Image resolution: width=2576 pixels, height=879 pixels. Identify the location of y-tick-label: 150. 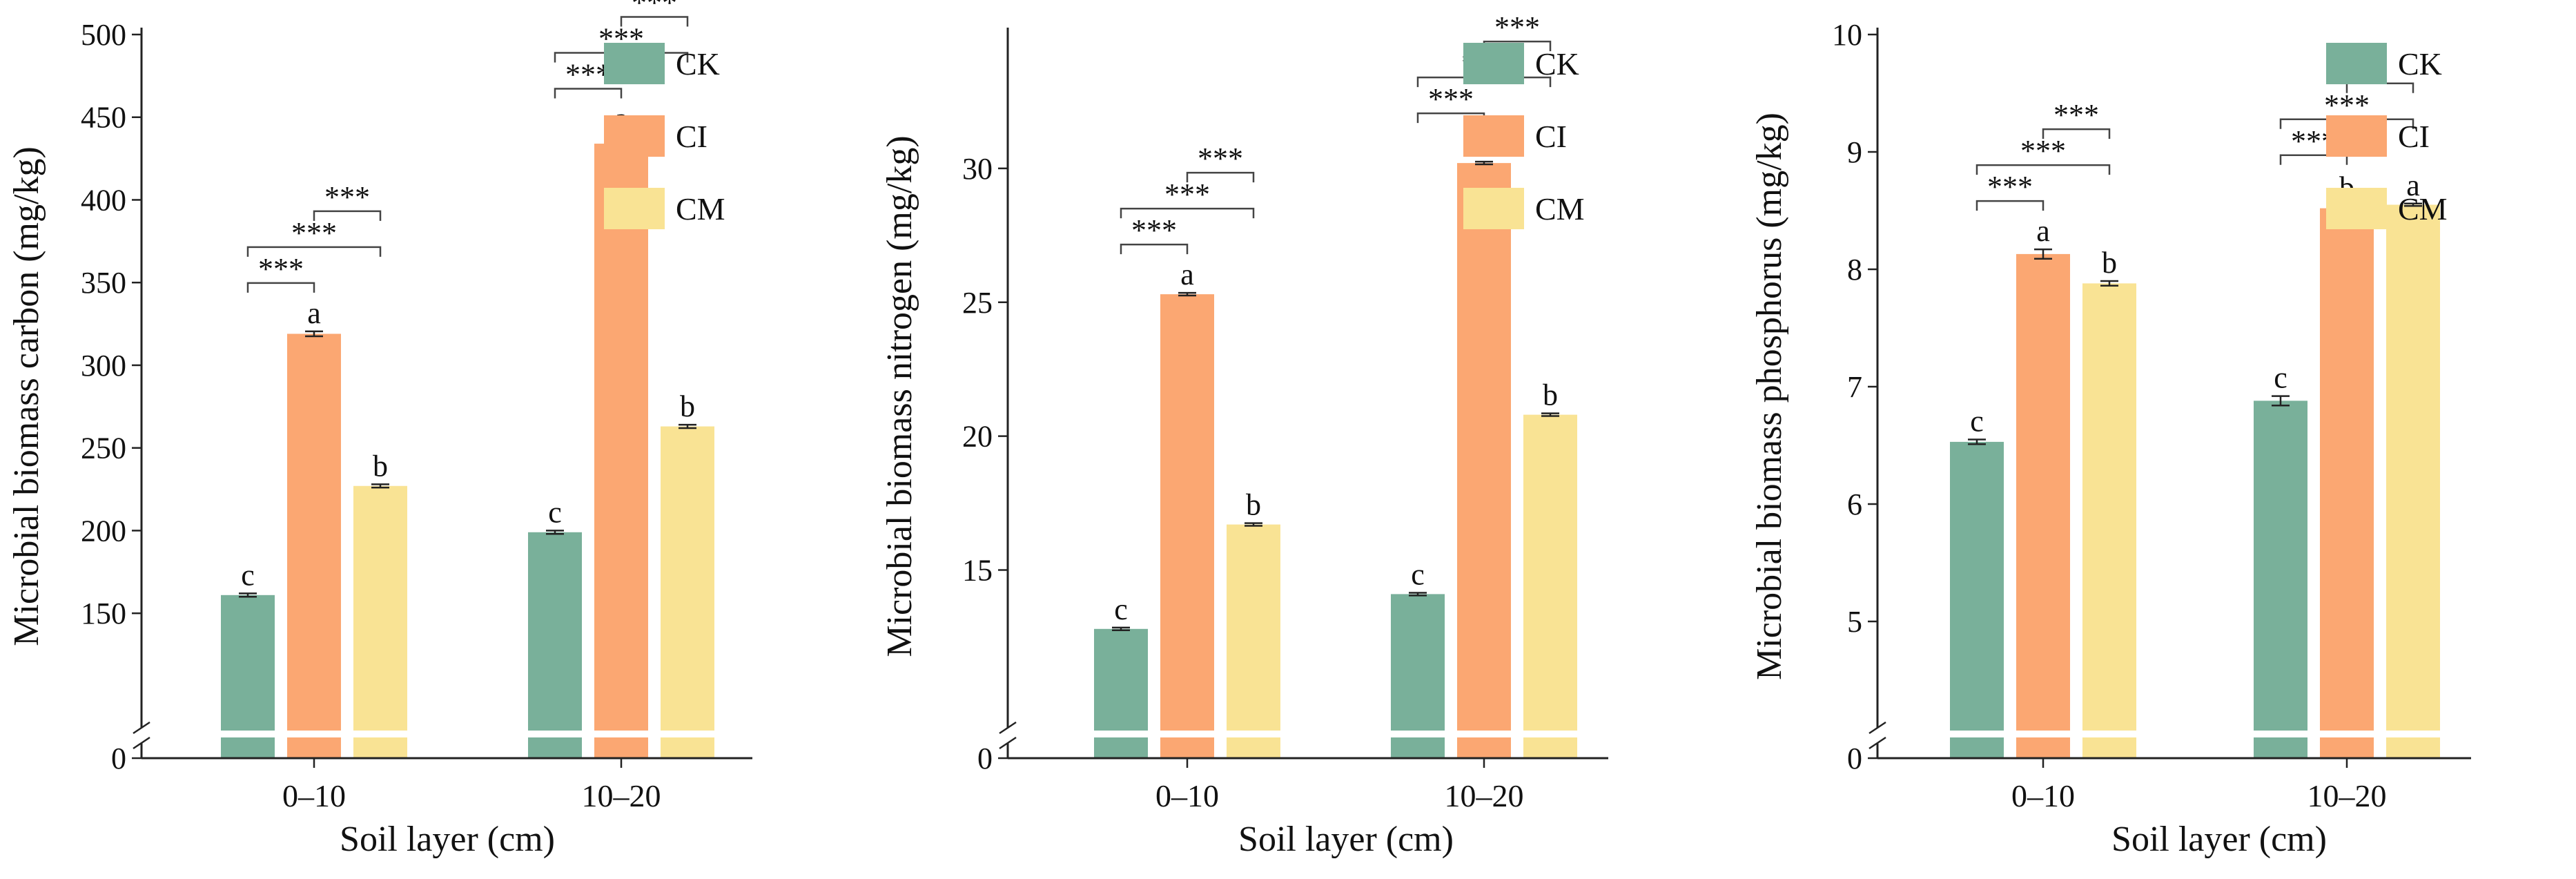
(103, 613).